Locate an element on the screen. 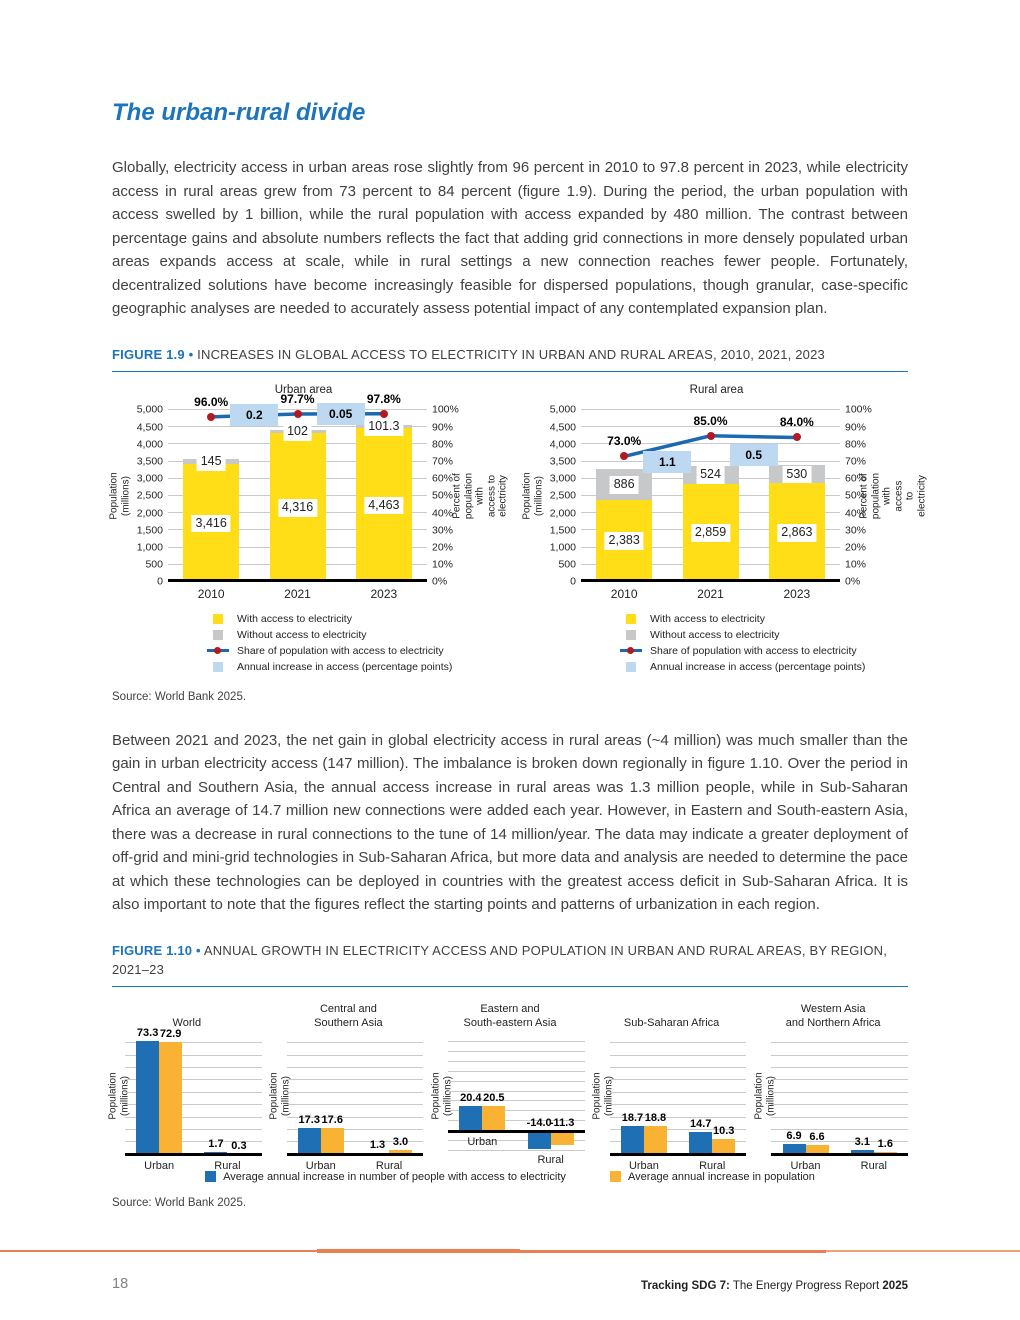 The image size is (1020, 1320). legend-label: With access to electricity is located at coordinates (707, 618).